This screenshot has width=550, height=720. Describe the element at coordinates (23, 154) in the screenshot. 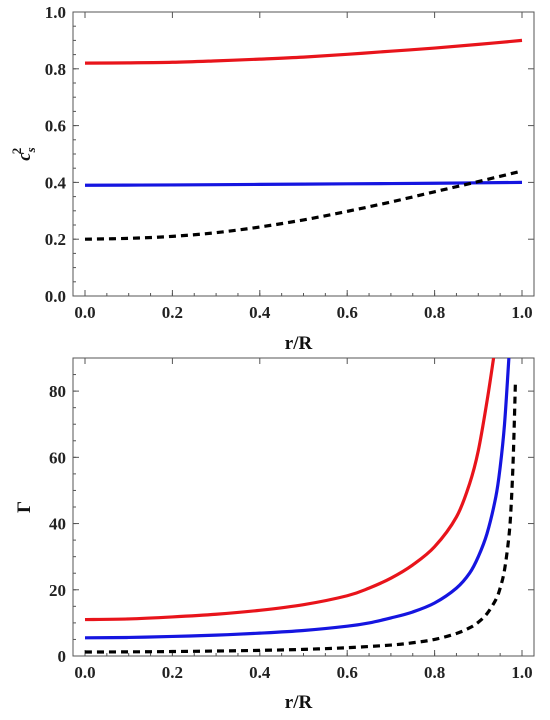

I see `y-axis-label: cs2` at that location.